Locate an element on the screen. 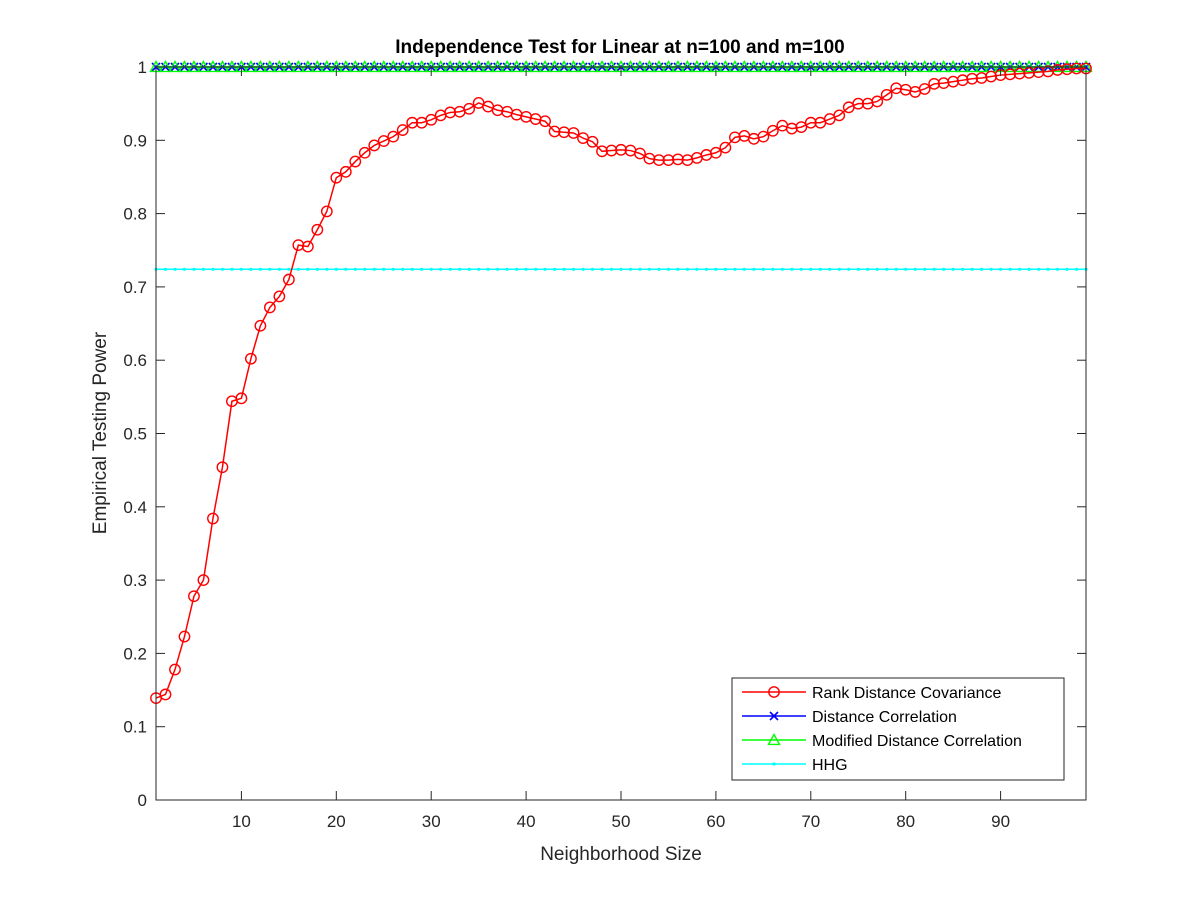 The width and height of the screenshot is (1200, 900). y-tick-label: 0 is located at coordinates (142, 800).